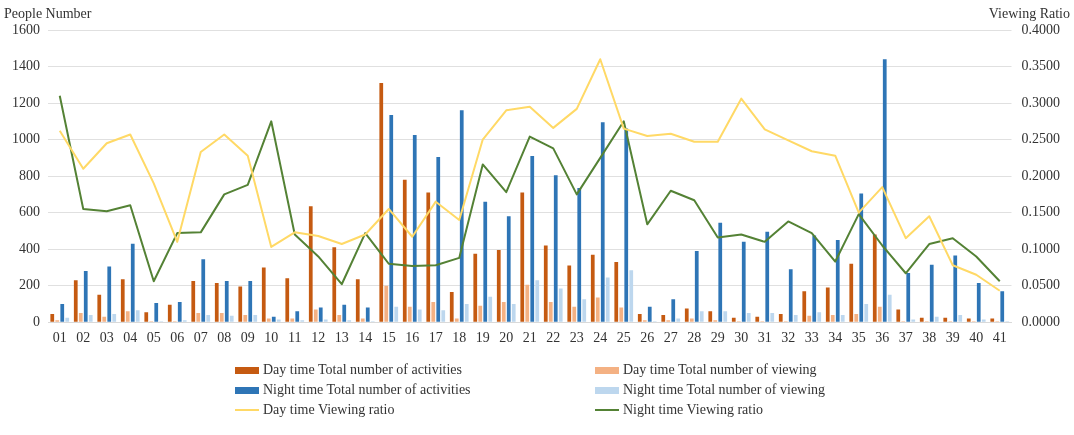 This screenshot has width=1074, height=435. What do you see at coordinates (670, 338) in the screenshot?
I see `x-tick-label: 27` at bounding box center [670, 338].